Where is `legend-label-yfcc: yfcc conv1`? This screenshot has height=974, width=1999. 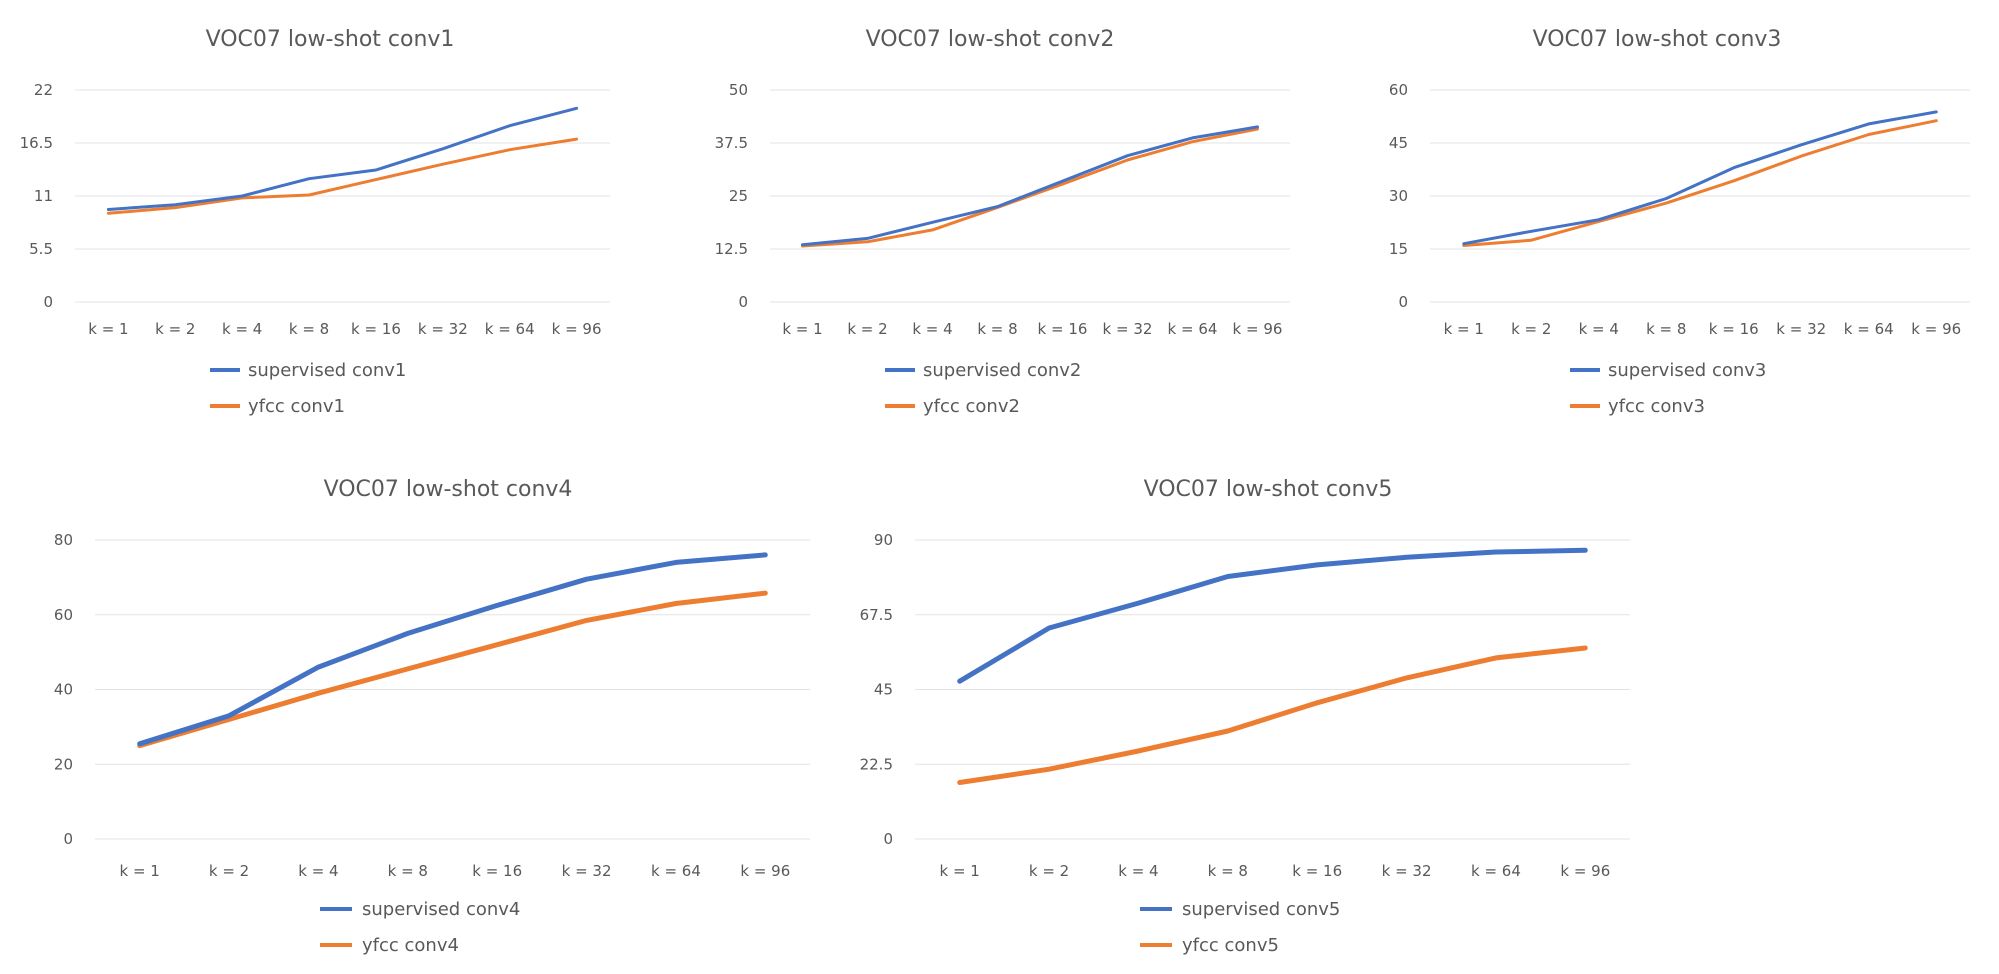 legend-label-yfcc: yfcc conv1 is located at coordinates (296, 406).